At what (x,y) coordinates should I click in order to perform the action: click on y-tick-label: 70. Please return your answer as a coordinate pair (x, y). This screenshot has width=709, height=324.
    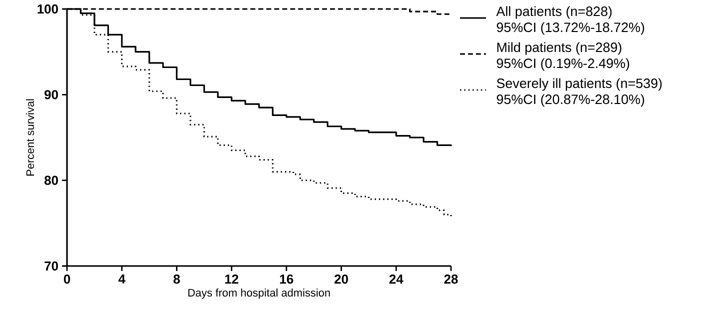
    Looking at the image, I should click on (51, 266).